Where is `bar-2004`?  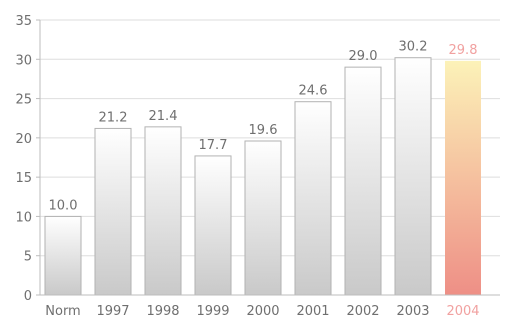 bar-2004 is located at coordinates (463, 177).